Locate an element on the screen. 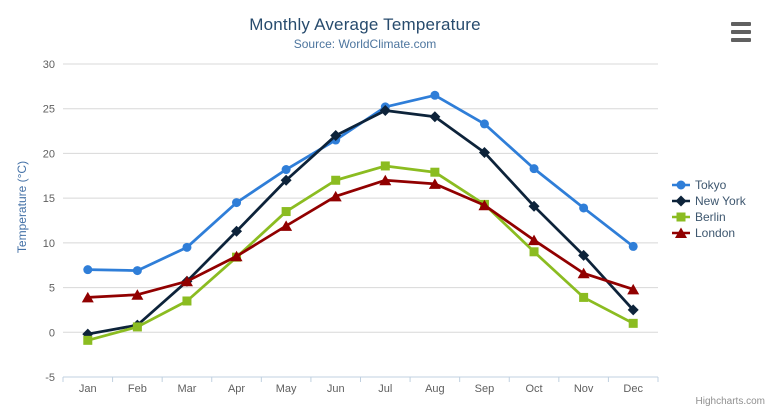  chart-title: Monthly Average Temperature is located at coordinates (365, 24).